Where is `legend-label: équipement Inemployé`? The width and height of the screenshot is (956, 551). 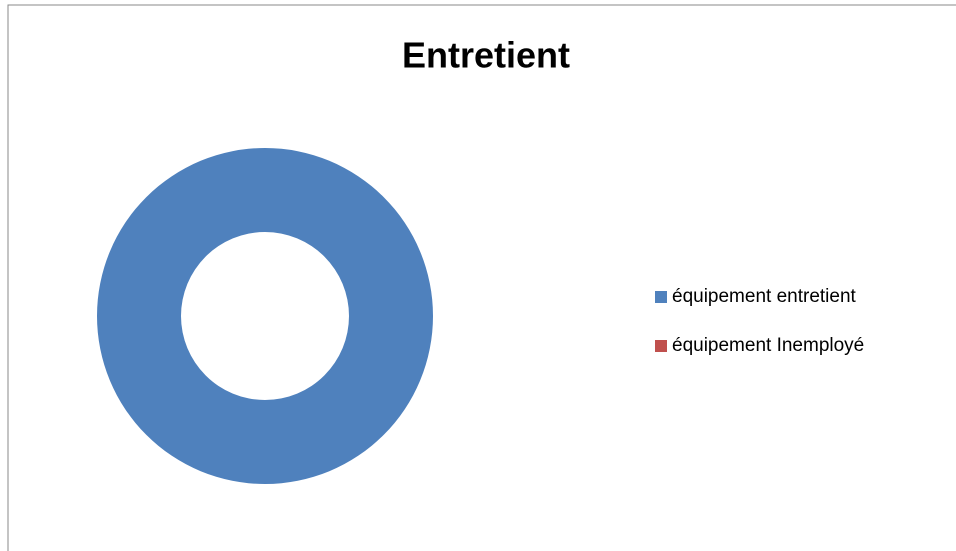
legend-label: équipement Inemployé is located at coordinates (768, 345).